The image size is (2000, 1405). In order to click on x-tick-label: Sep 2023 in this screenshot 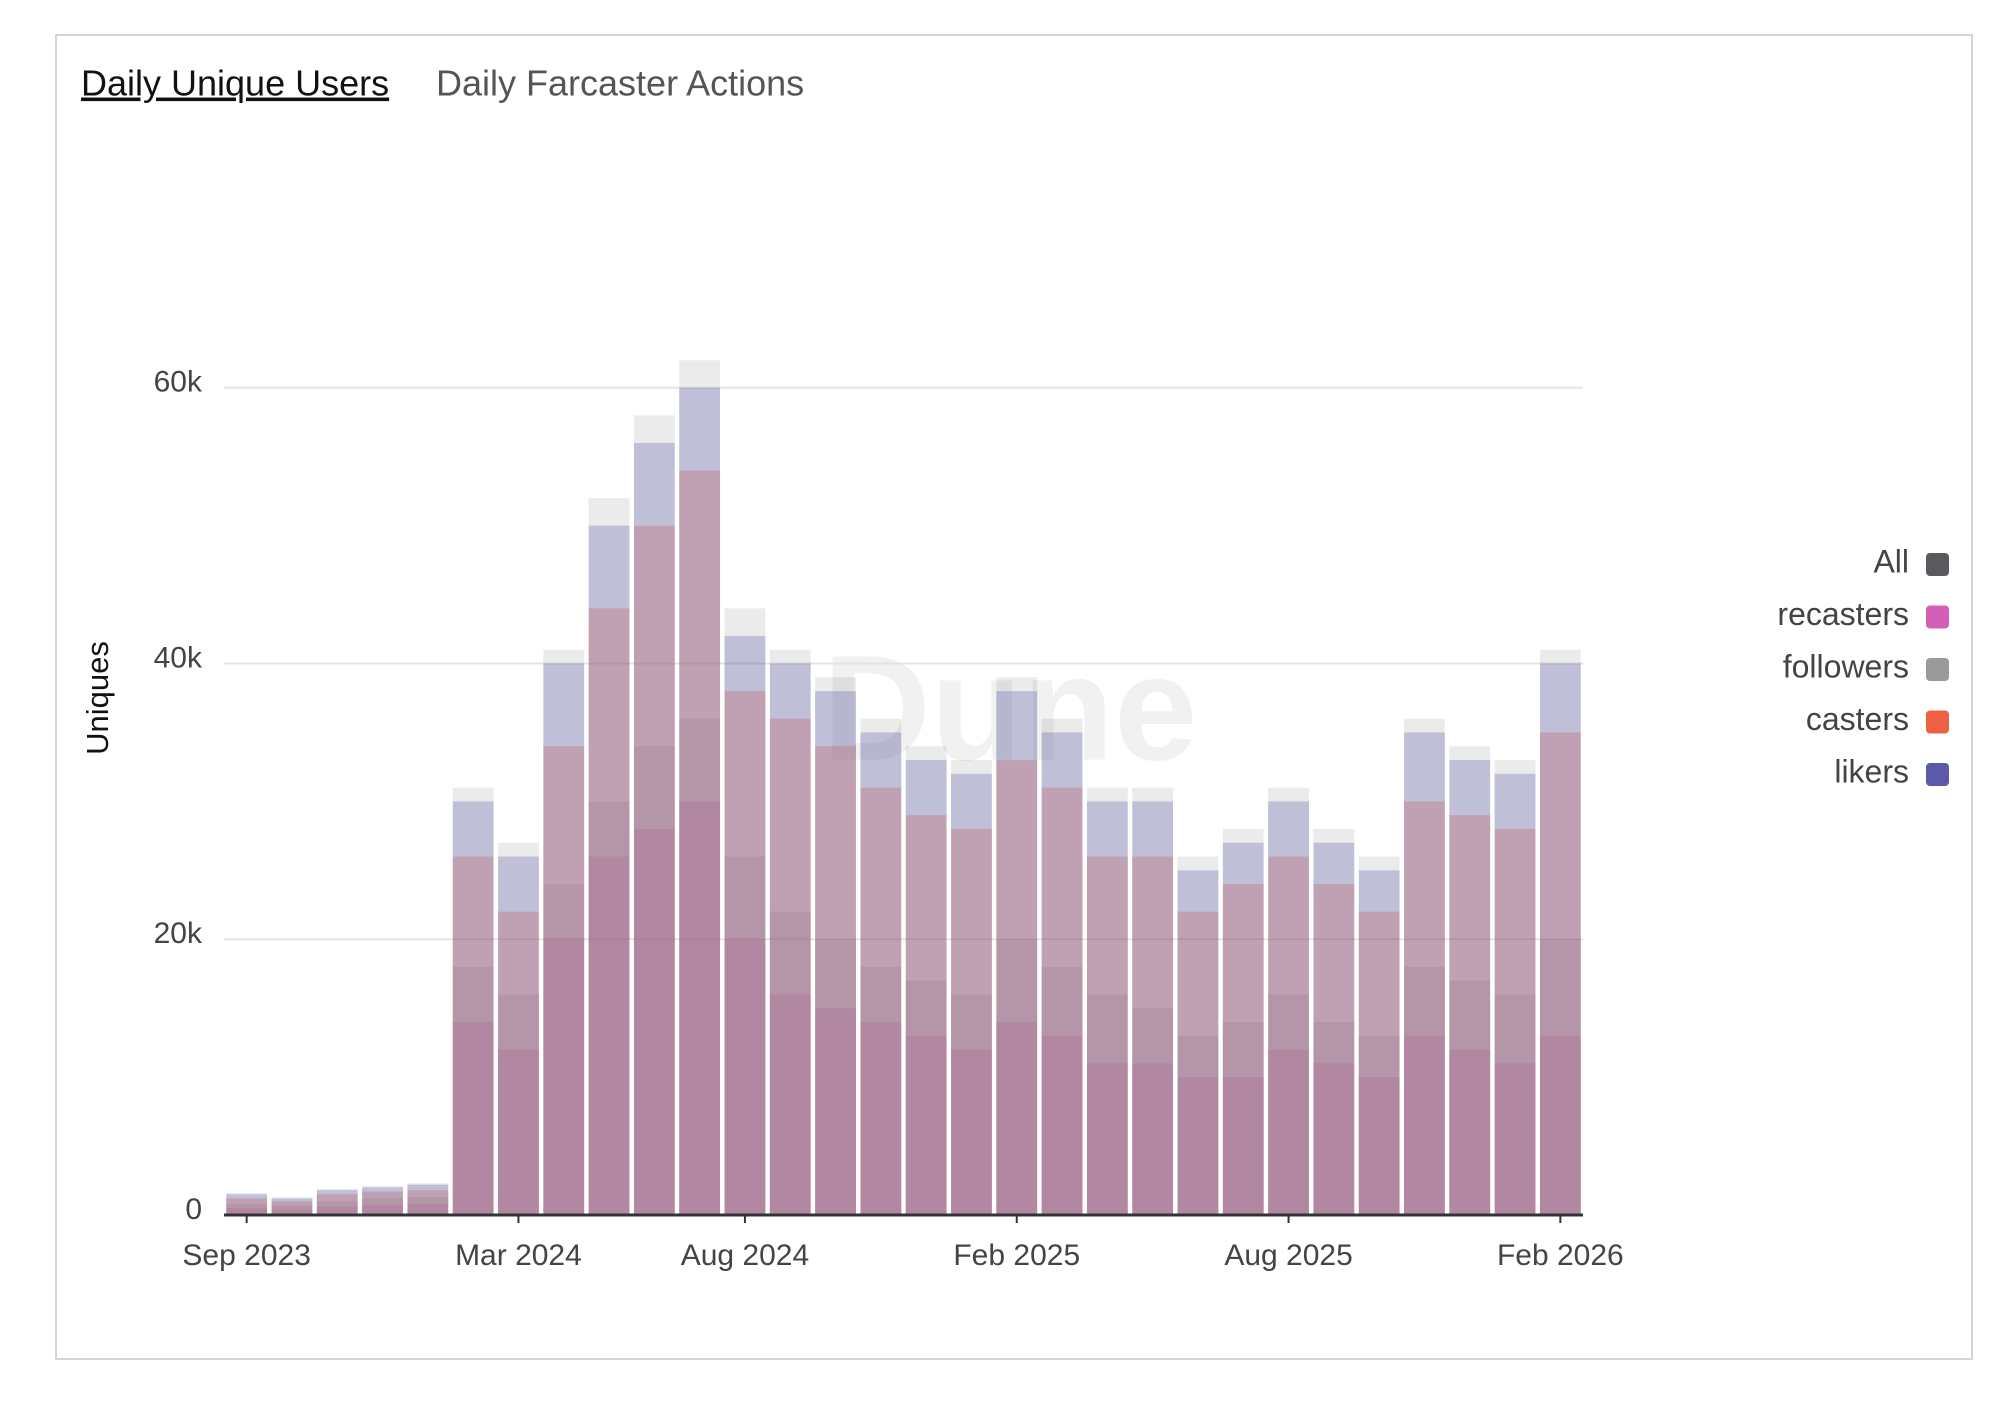, I will do `click(246, 1255)`.